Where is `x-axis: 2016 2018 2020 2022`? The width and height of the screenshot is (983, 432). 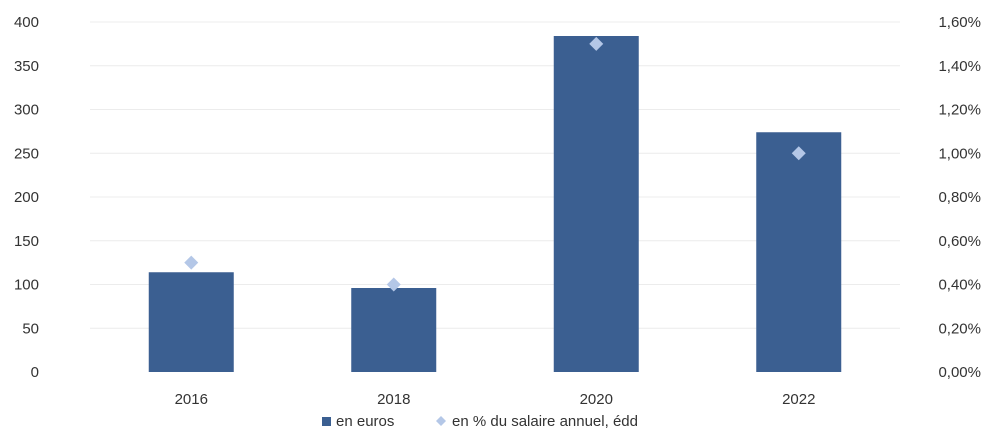
x-axis: 2016 2018 2020 2022 is located at coordinates (495, 399).